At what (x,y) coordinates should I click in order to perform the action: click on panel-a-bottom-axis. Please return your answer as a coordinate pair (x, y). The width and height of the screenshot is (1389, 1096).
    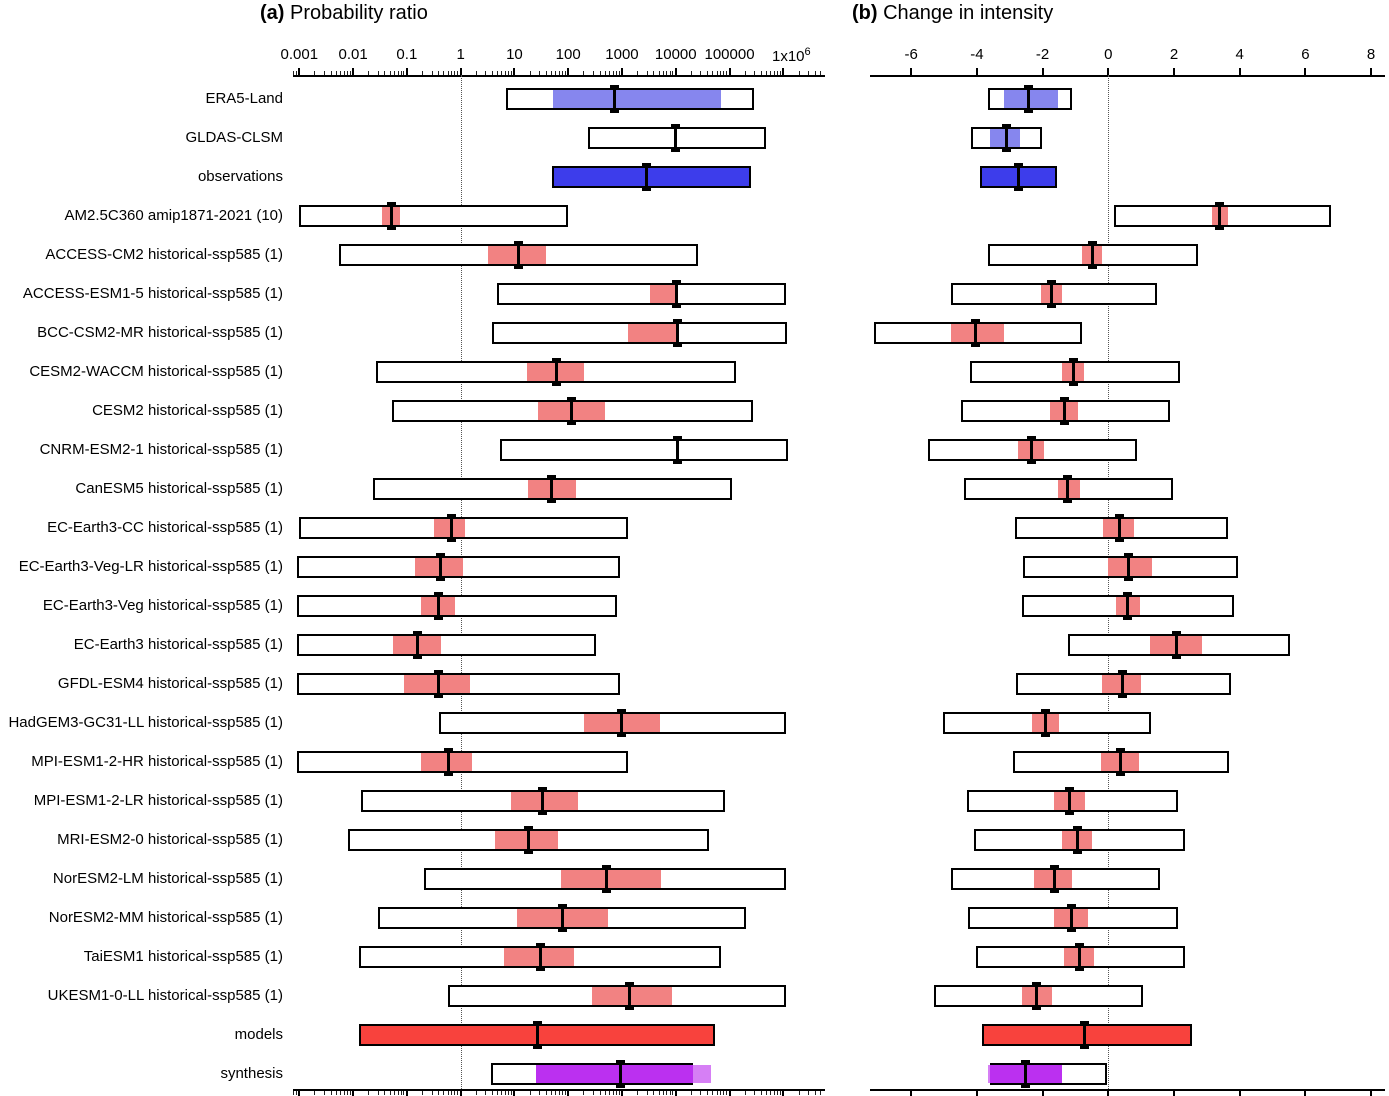
    Looking at the image, I should click on (559, 1090).